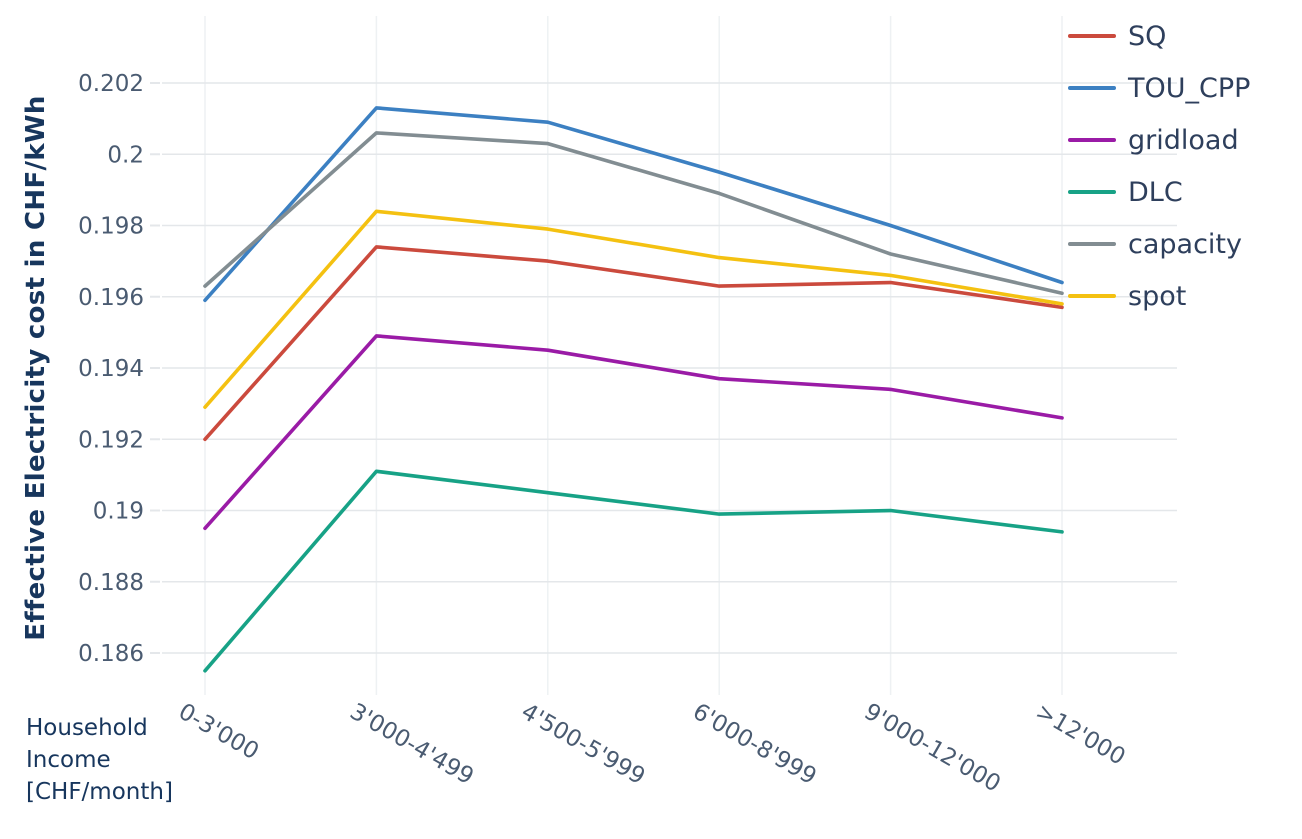 Image resolution: width=1302 pixels, height=839 pixels. What do you see at coordinates (111, 84) in the screenshot?
I see `y-tick-label: 0.202` at bounding box center [111, 84].